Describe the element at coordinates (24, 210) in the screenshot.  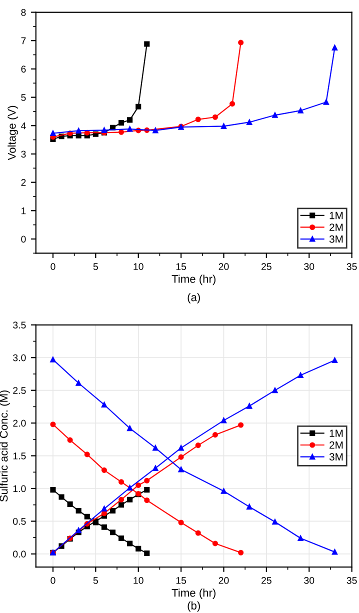
I see `y-tick-label: 1` at that location.